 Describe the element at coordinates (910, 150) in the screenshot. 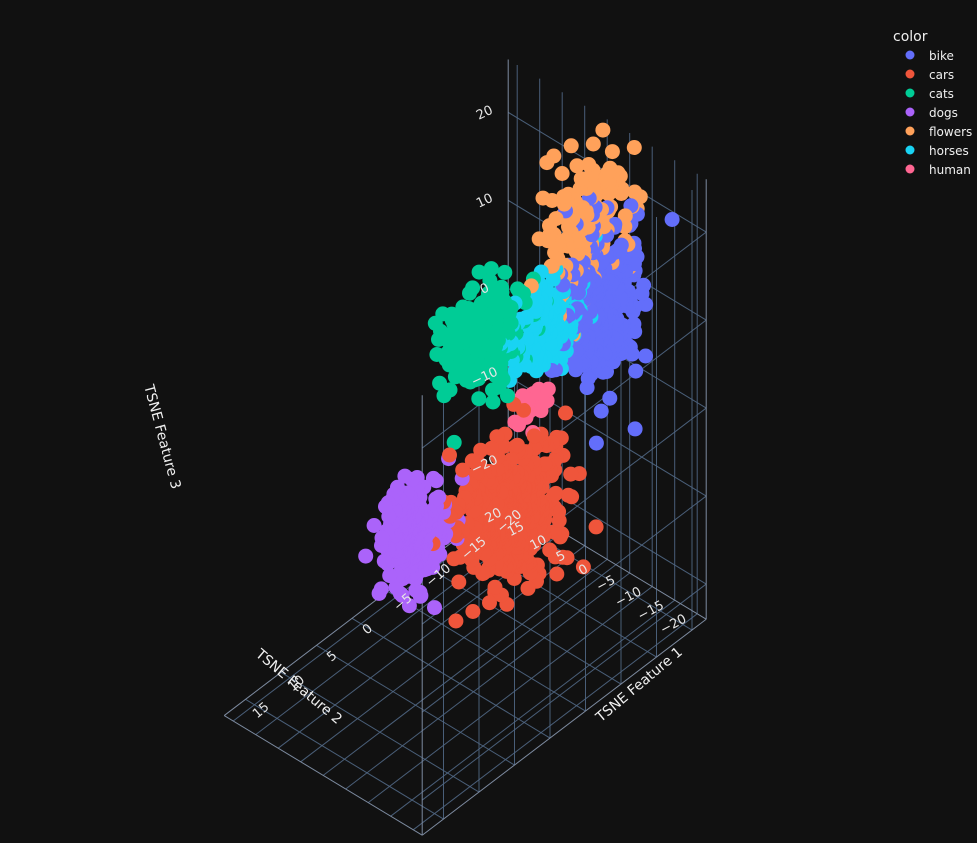

I see `legend-marker-horses` at that location.